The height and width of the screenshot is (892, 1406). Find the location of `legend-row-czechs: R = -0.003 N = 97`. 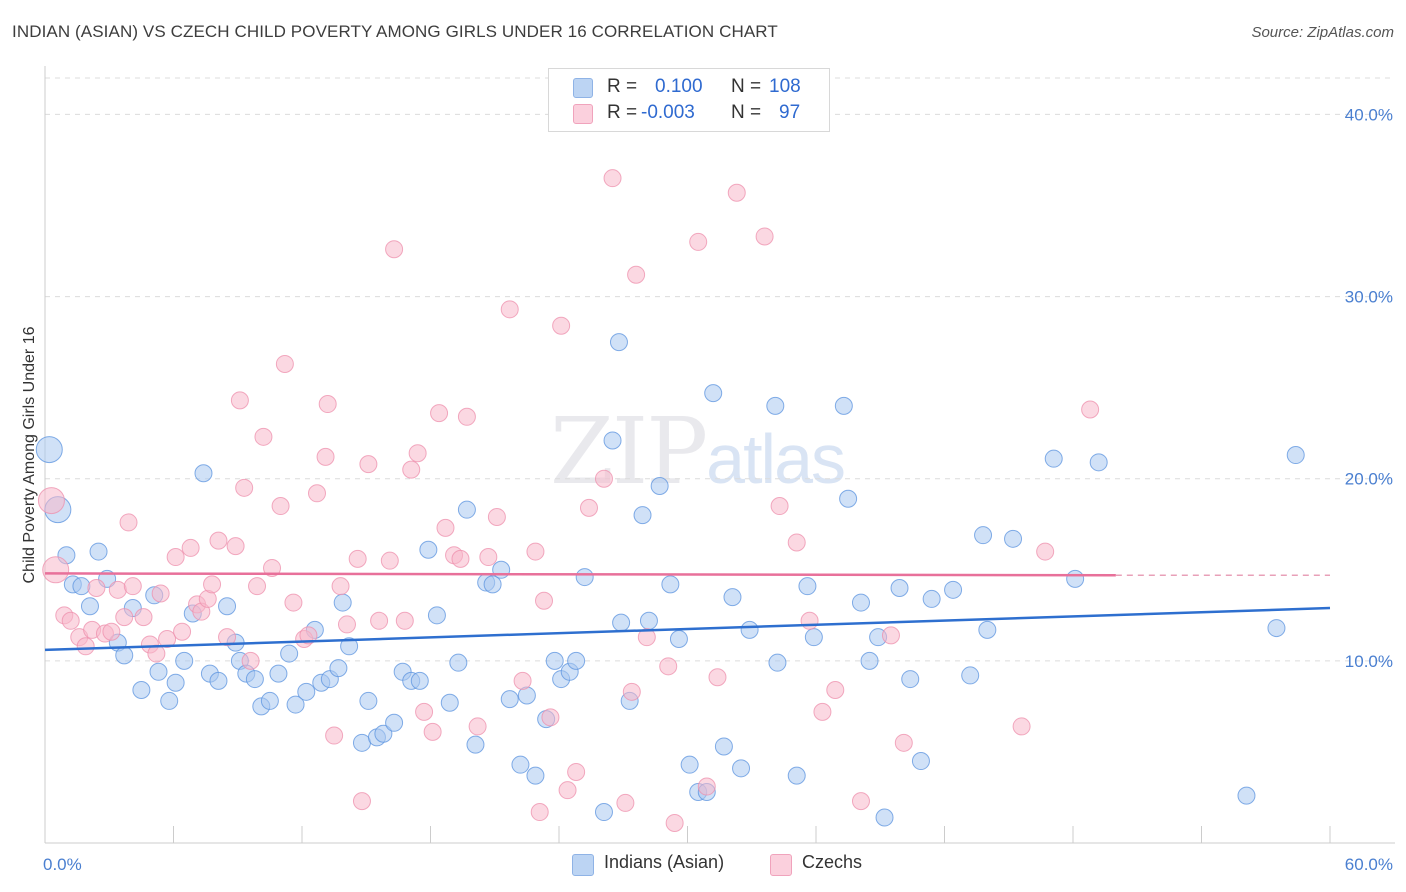

legend-row-czechs: R = -0.003 N = 97 is located at coordinates (689, 113).